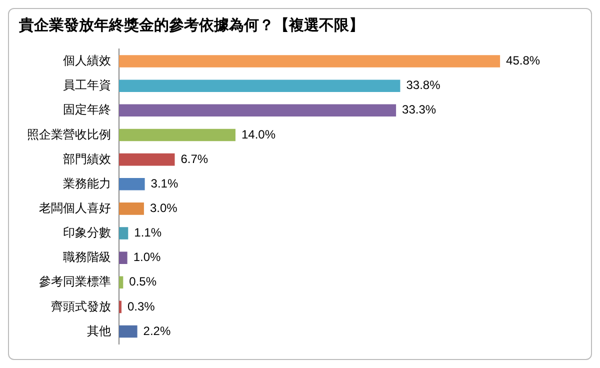 Image resolution: width=600 pixels, height=368 pixels. What do you see at coordinates (87, 257) in the screenshot?
I see `y-tick-label: 職務階級` at bounding box center [87, 257].